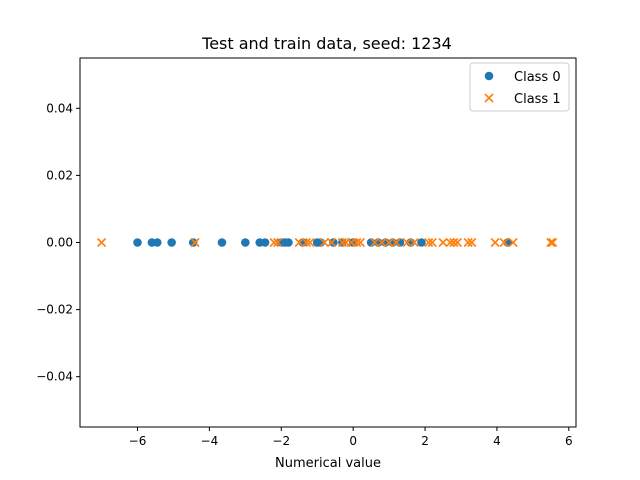 This screenshot has width=640, height=480. Describe the element at coordinates (138, 441) in the screenshot. I see `x-tick-label: −6` at that location.